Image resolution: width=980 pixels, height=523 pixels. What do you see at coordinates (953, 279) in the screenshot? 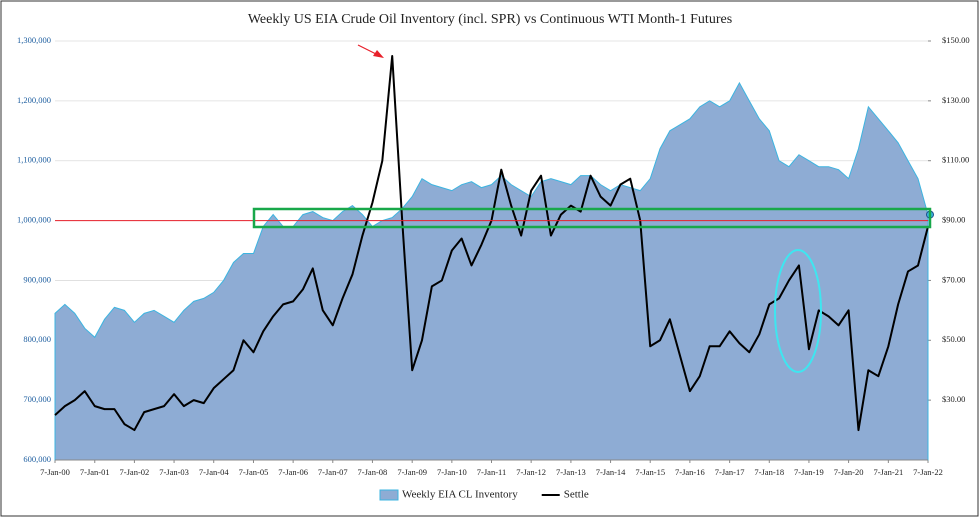
I see `y2-tick-label: $70.00` at bounding box center [953, 279].